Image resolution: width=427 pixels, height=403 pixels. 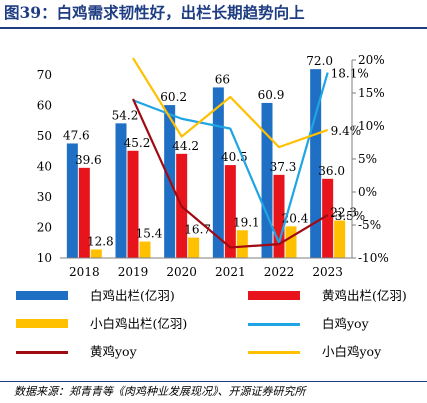 I want to click on right-axis-tick-label: 20%, so click(x=371, y=60).